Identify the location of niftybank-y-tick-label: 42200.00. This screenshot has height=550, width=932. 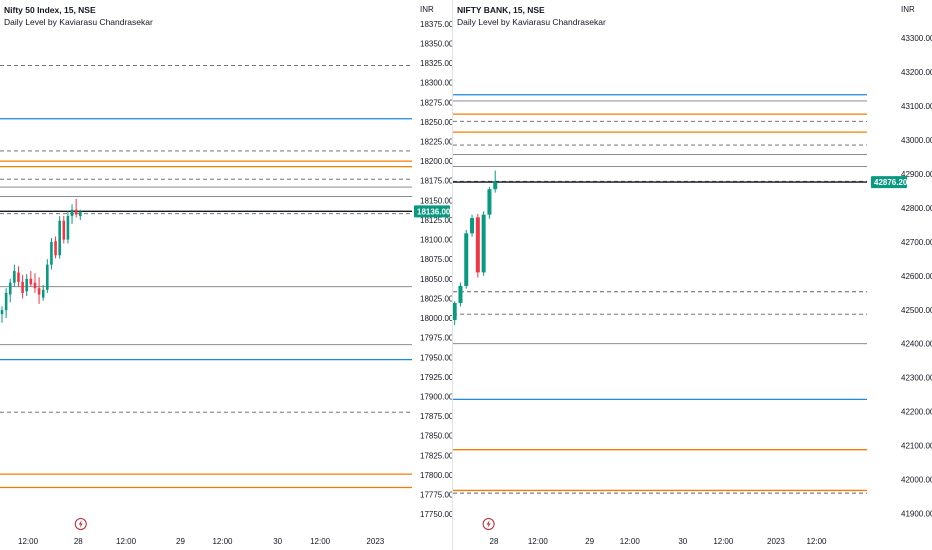
(916, 412).